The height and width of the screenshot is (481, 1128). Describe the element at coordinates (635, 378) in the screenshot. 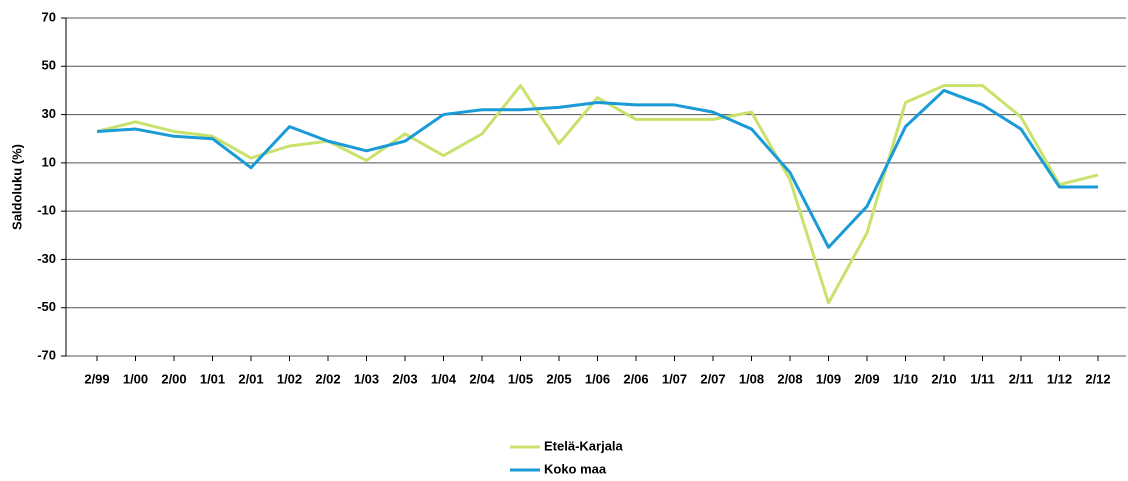

I see `x-tick-label: 2/06` at that location.